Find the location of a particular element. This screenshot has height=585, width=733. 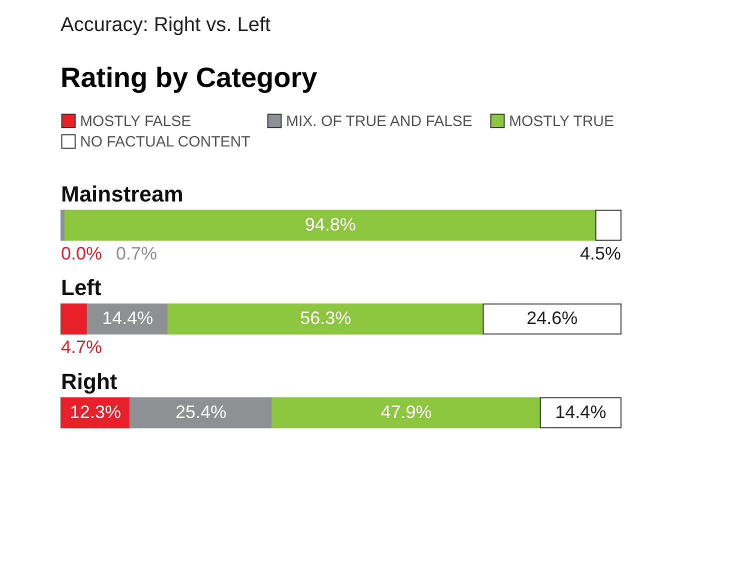

legend-label: MIX. OF TRUE AND FALSE is located at coordinates (379, 121).